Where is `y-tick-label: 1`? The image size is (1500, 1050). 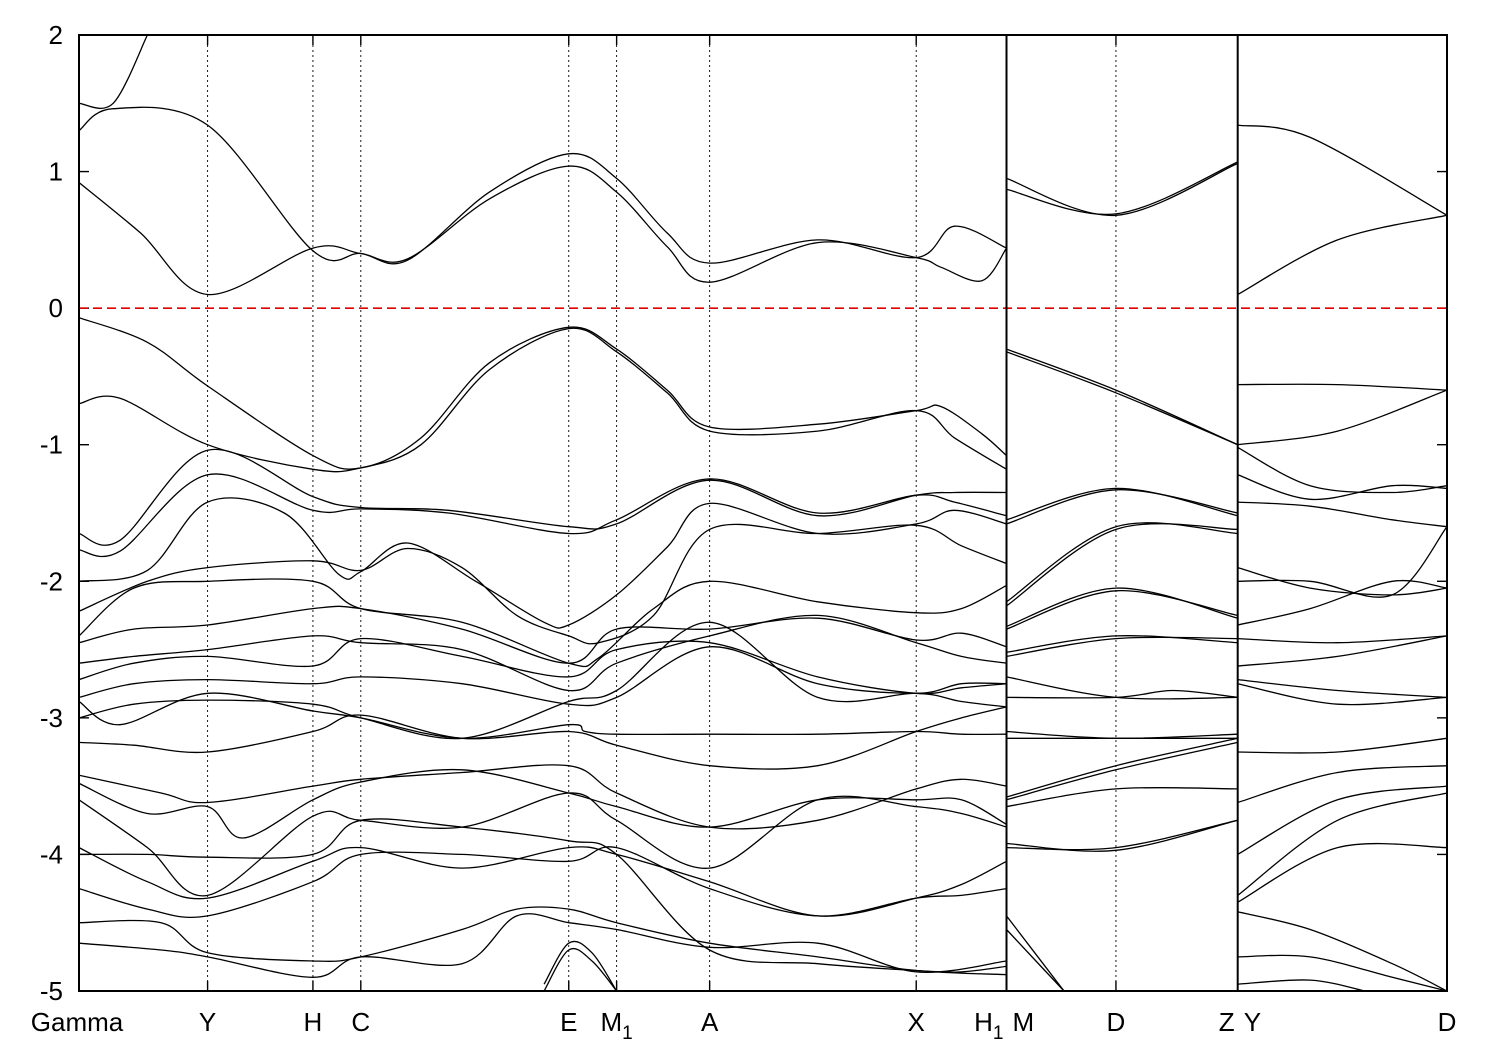 y-tick-label: 1 is located at coordinates (56, 172).